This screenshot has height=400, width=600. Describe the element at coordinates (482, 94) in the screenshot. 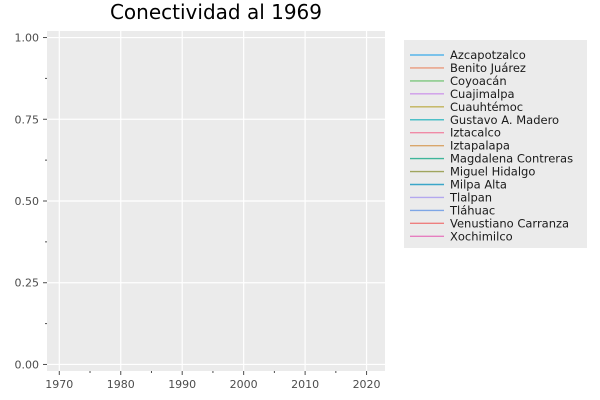

I see `legend-label: Cuajimalpa` at that location.